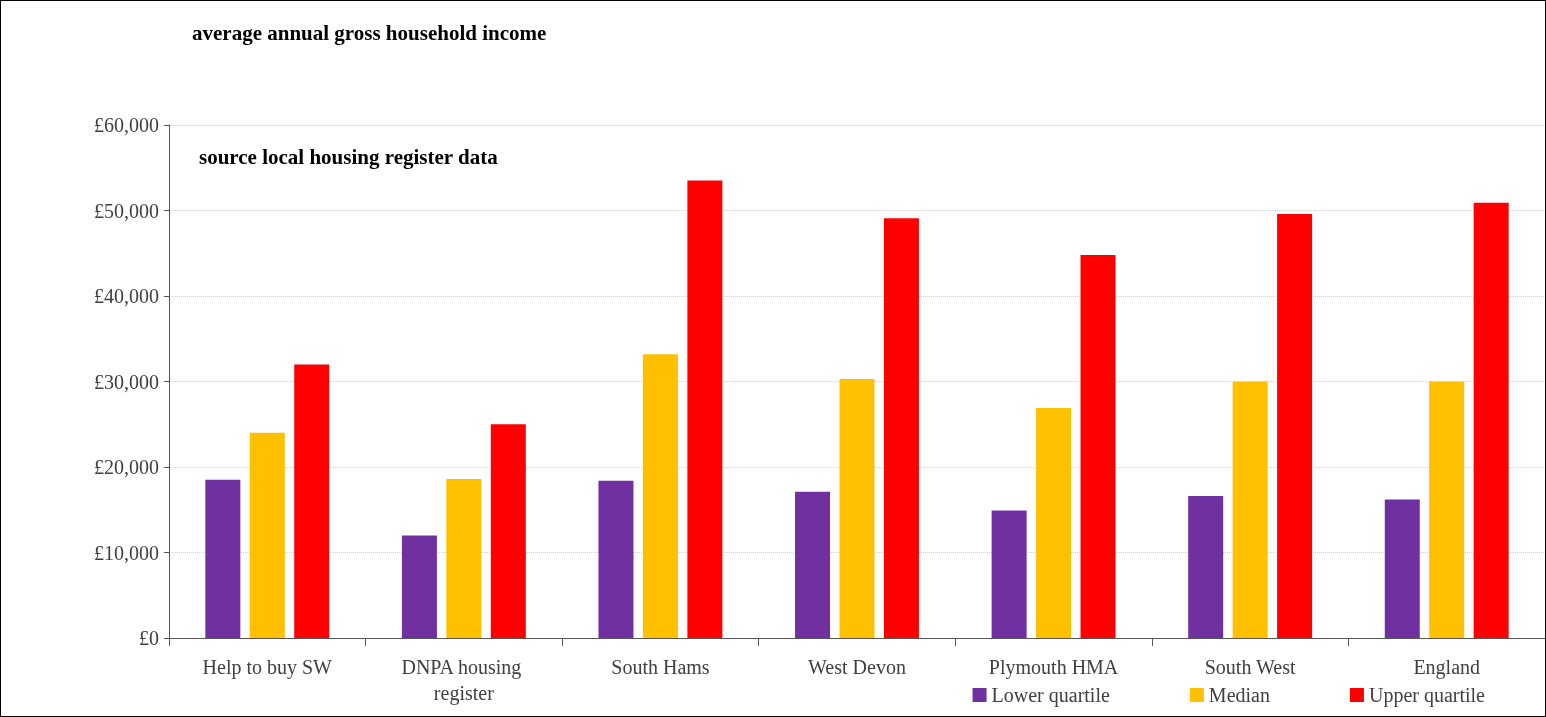 The height and width of the screenshot is (717, 1546). What do you see at coordinates (126, 381) in the screenshot?
I see `y-tick-label: £30,000` at bounding box center [126, 381].